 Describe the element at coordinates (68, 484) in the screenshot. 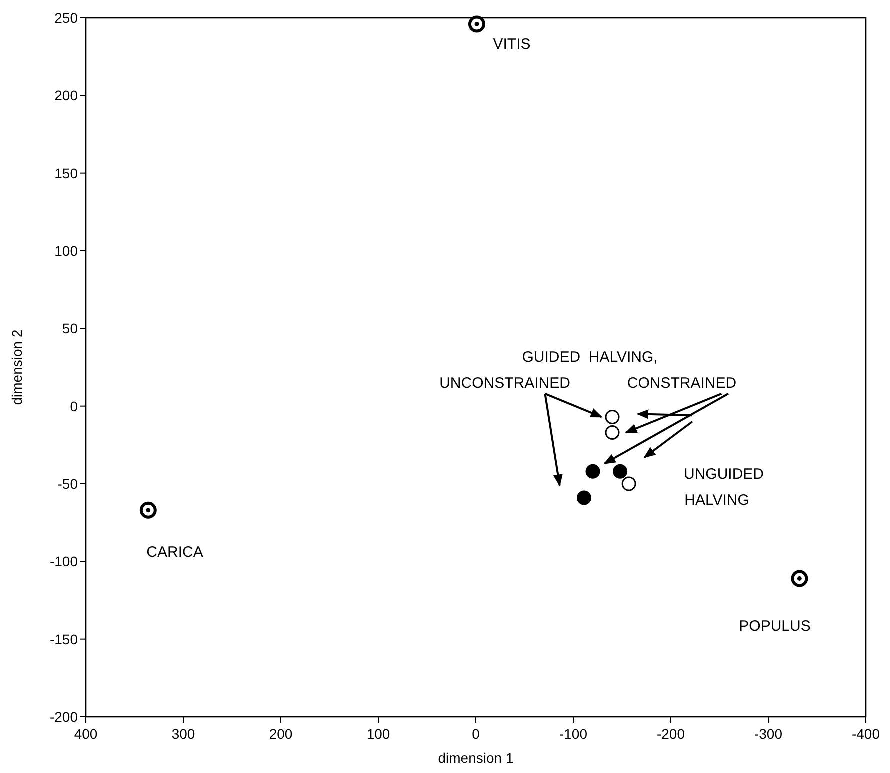

I see `y-tick-label: -50` at that location.